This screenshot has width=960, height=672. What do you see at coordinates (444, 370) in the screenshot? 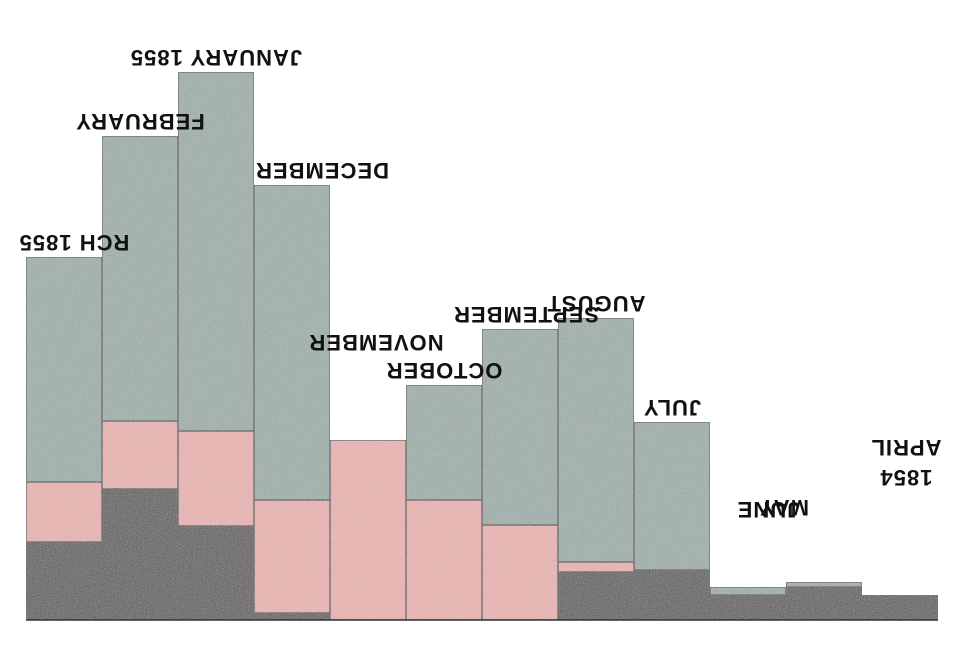
I see `category-label: OCTOBER` at bounding box center [444, 370].